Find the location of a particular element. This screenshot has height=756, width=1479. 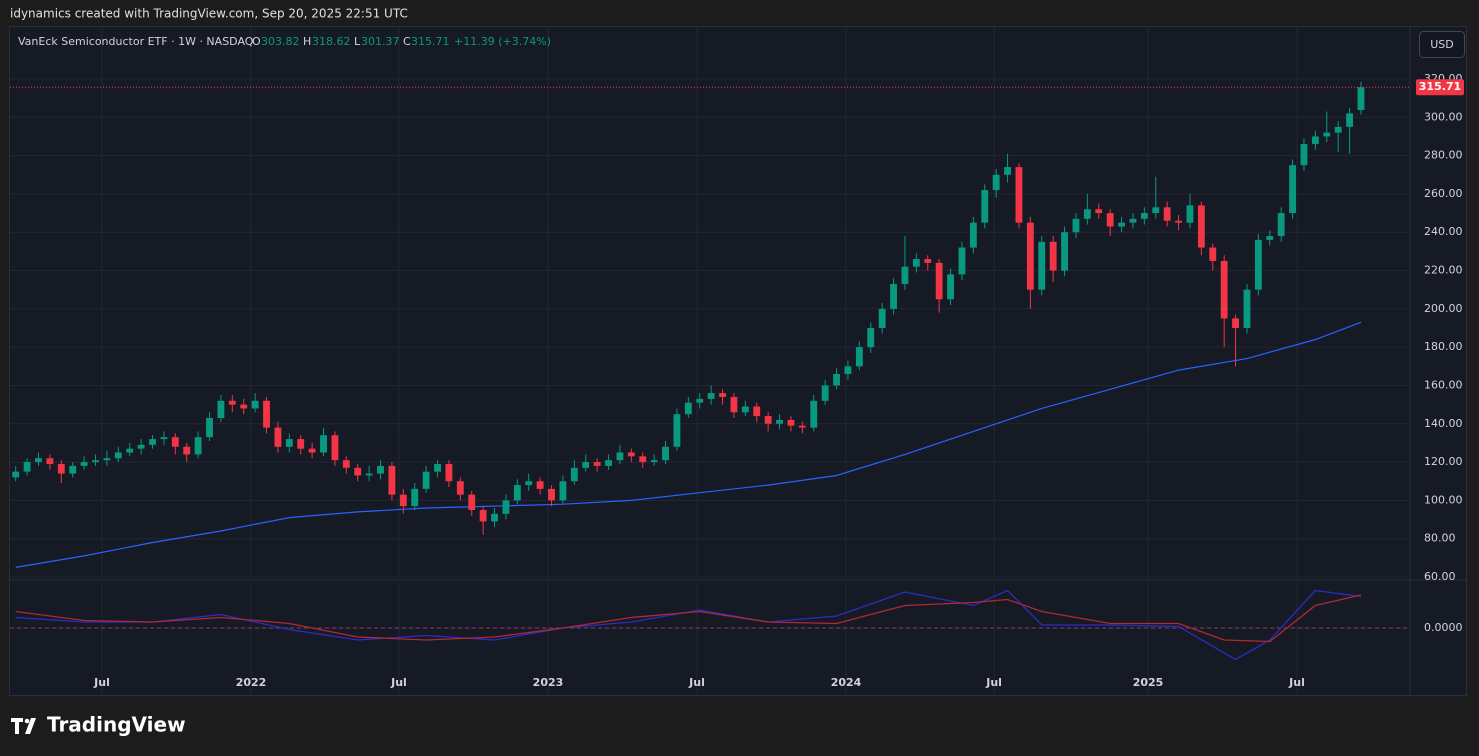

y-tick-label: 160.00 is located at coordinates (1443, 384).